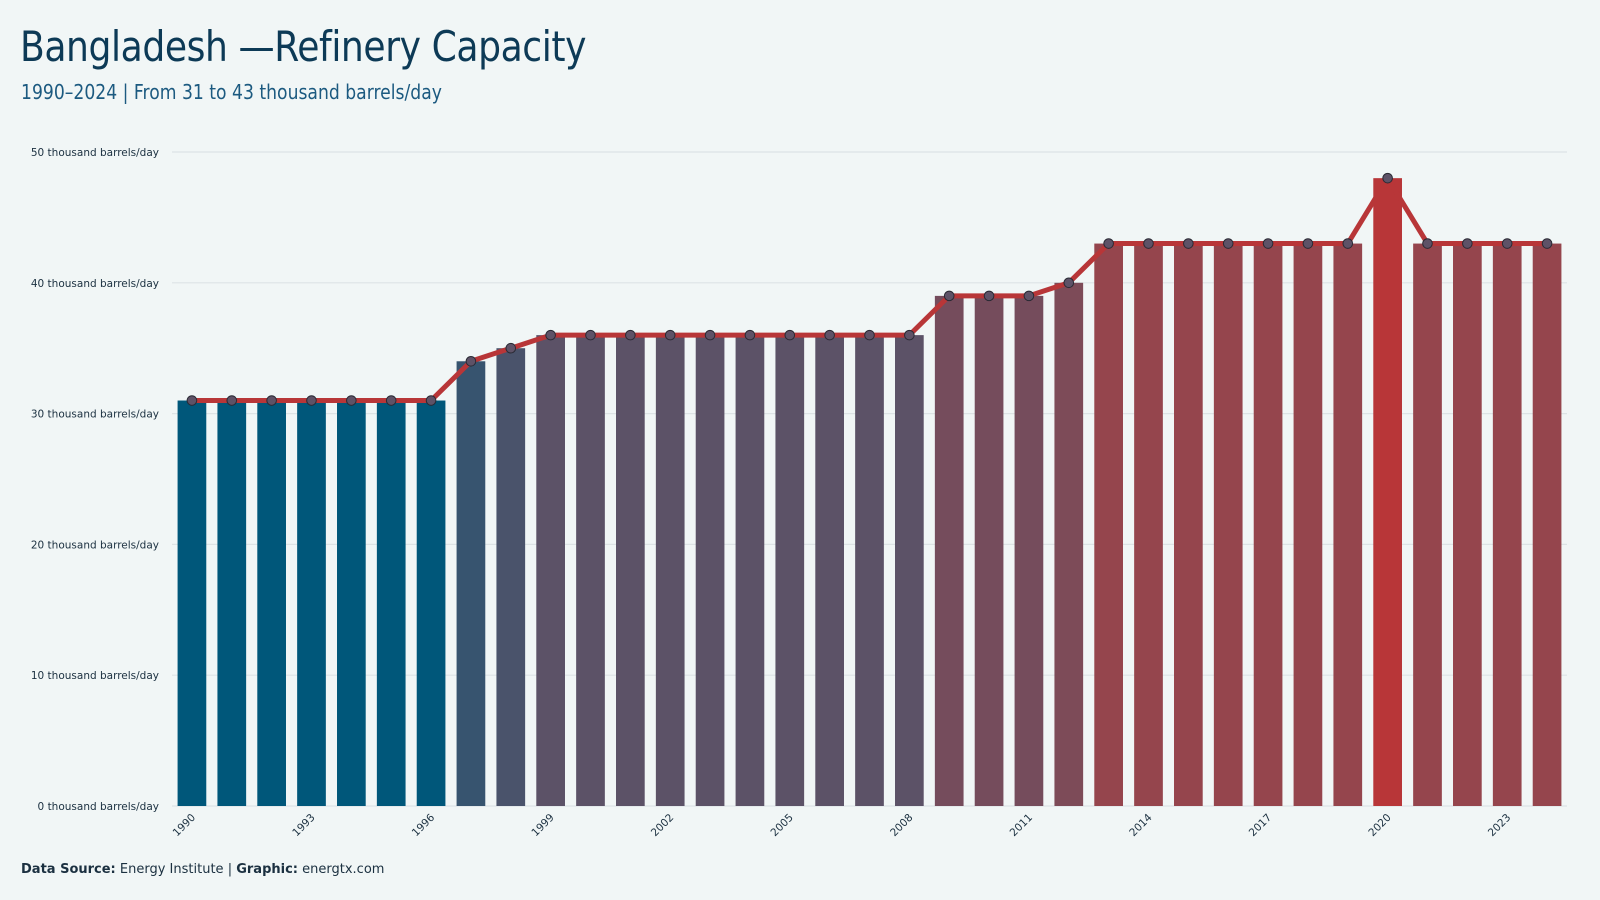  Describe the element at coordinates (232, 400) in the screenshot. I see `marker-1991` at that location.